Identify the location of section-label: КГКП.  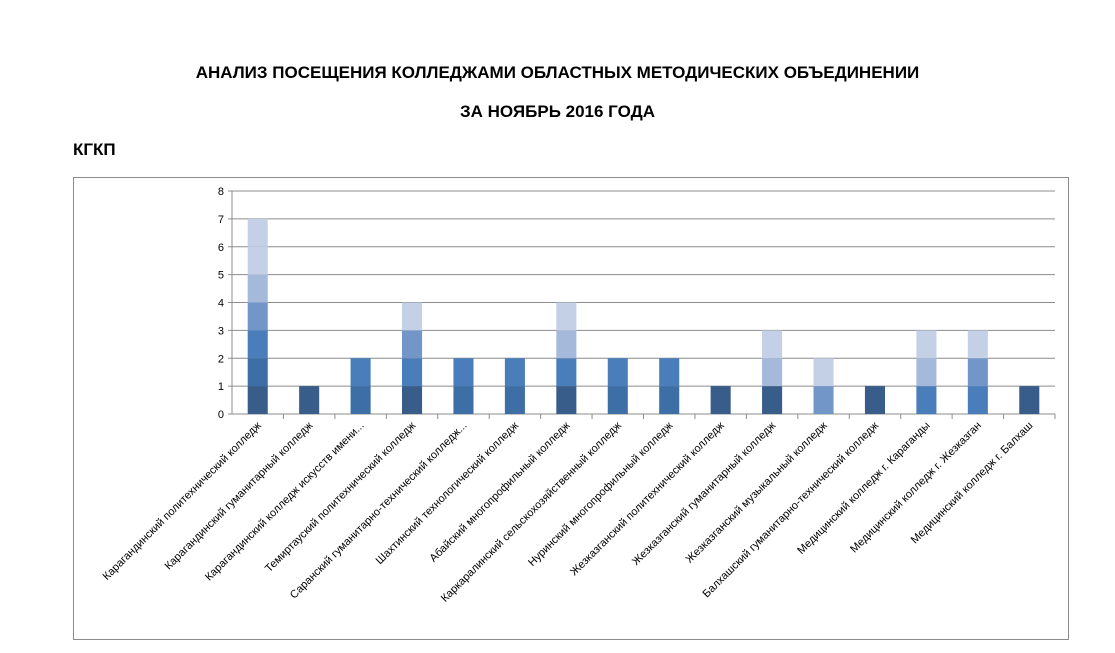
(94, 149).